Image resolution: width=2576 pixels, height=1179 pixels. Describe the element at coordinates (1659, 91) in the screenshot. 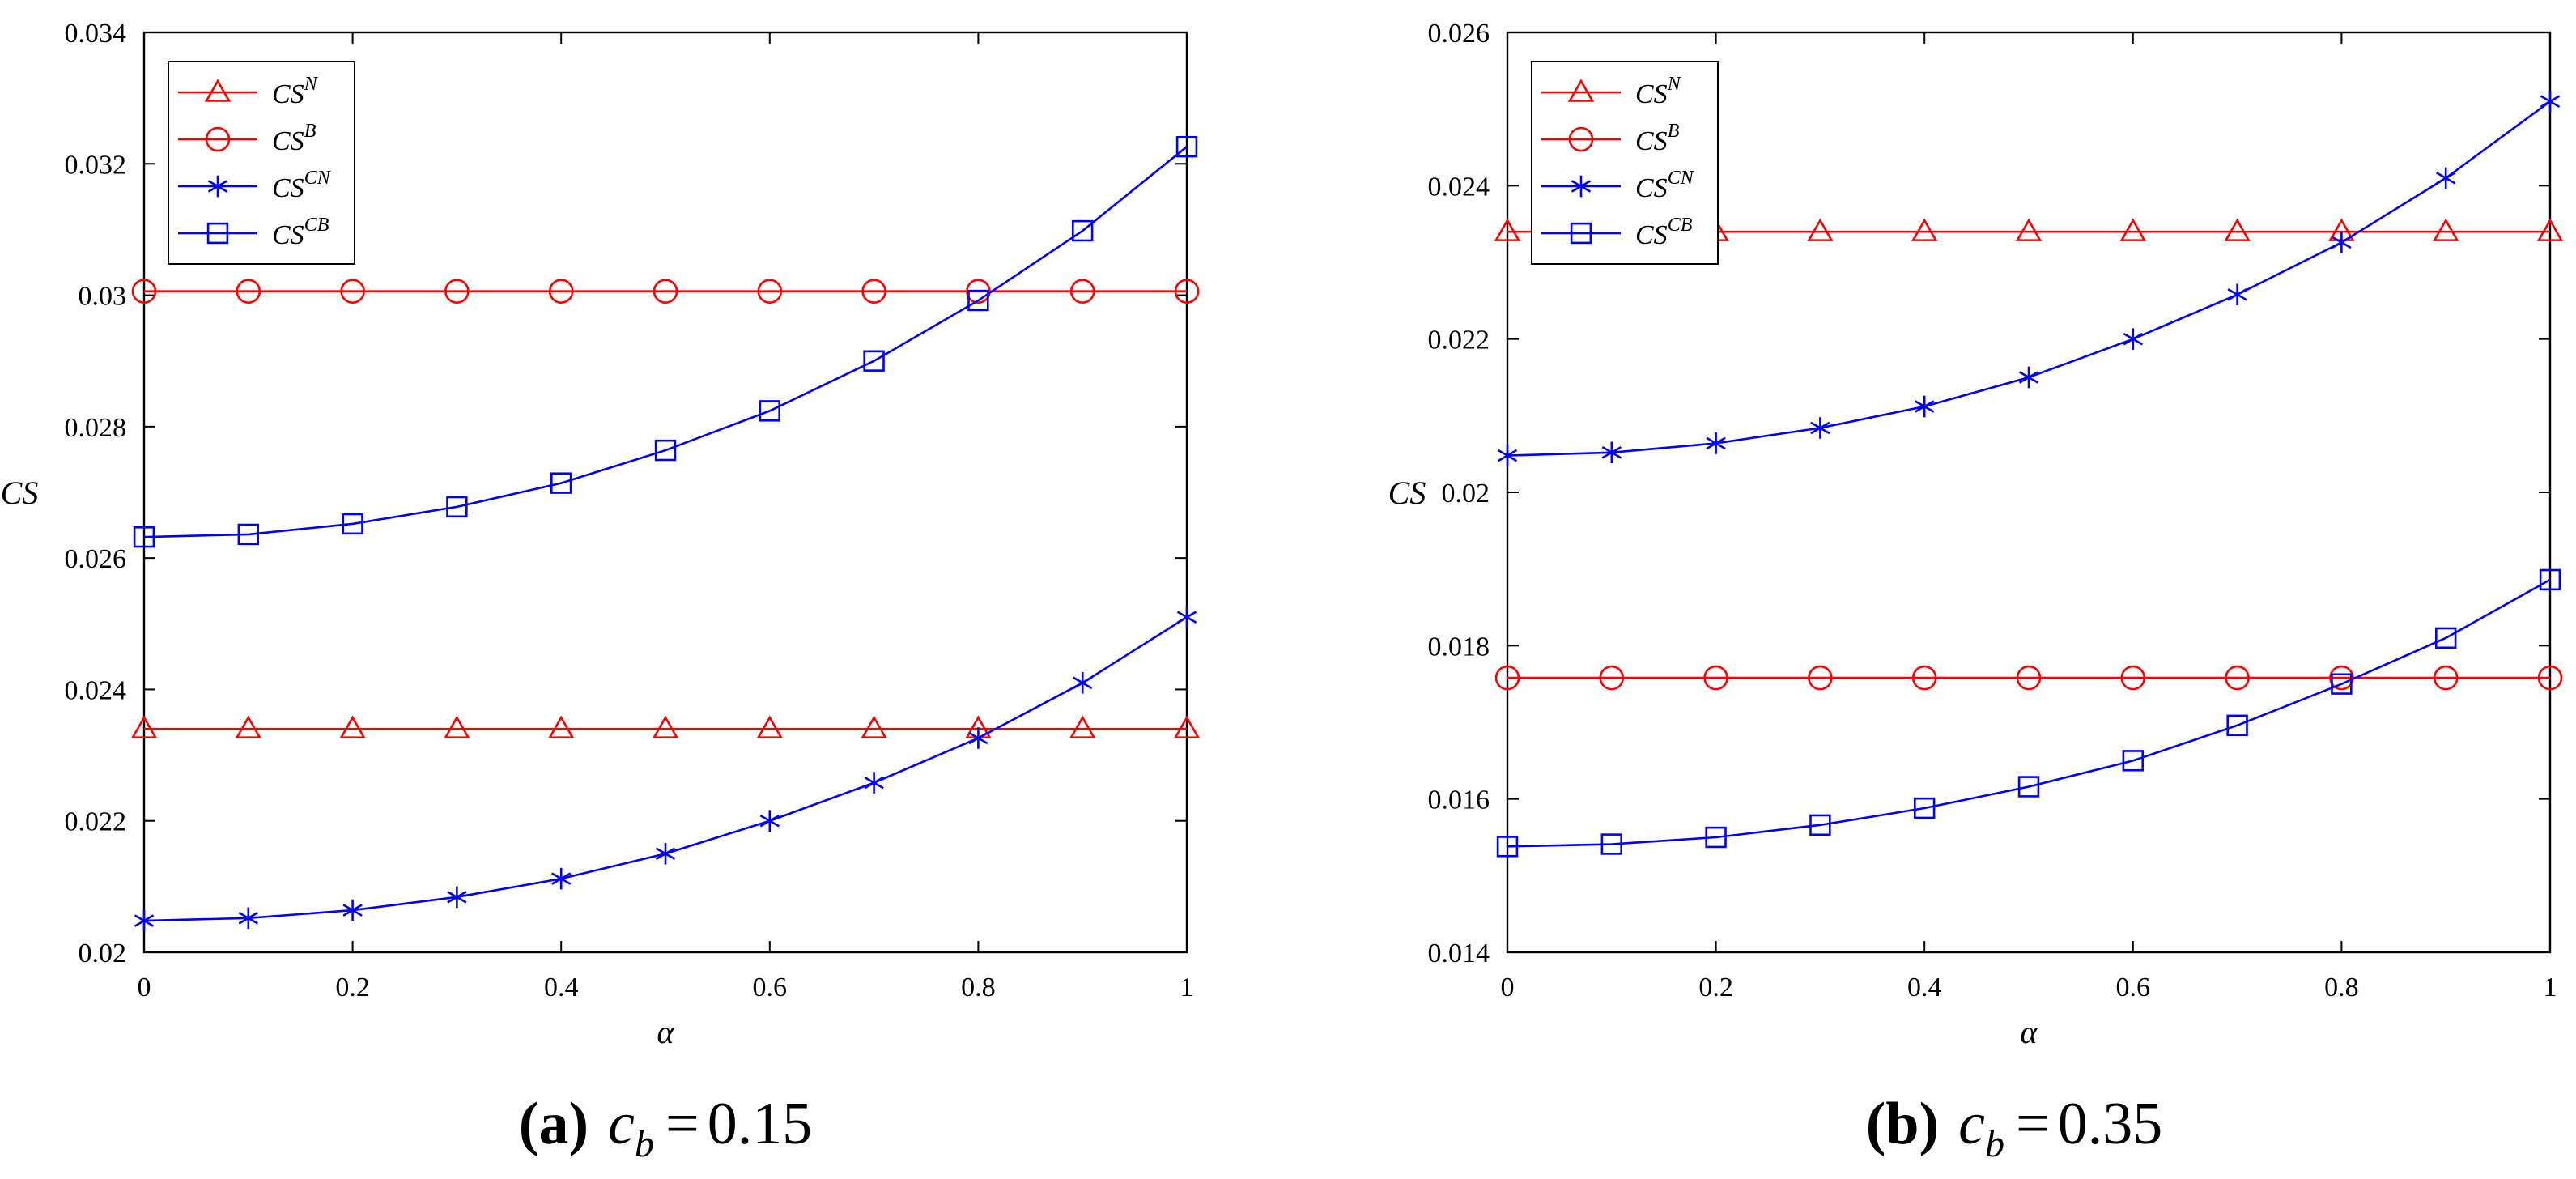

I see `legend-label: CSN` at that location.